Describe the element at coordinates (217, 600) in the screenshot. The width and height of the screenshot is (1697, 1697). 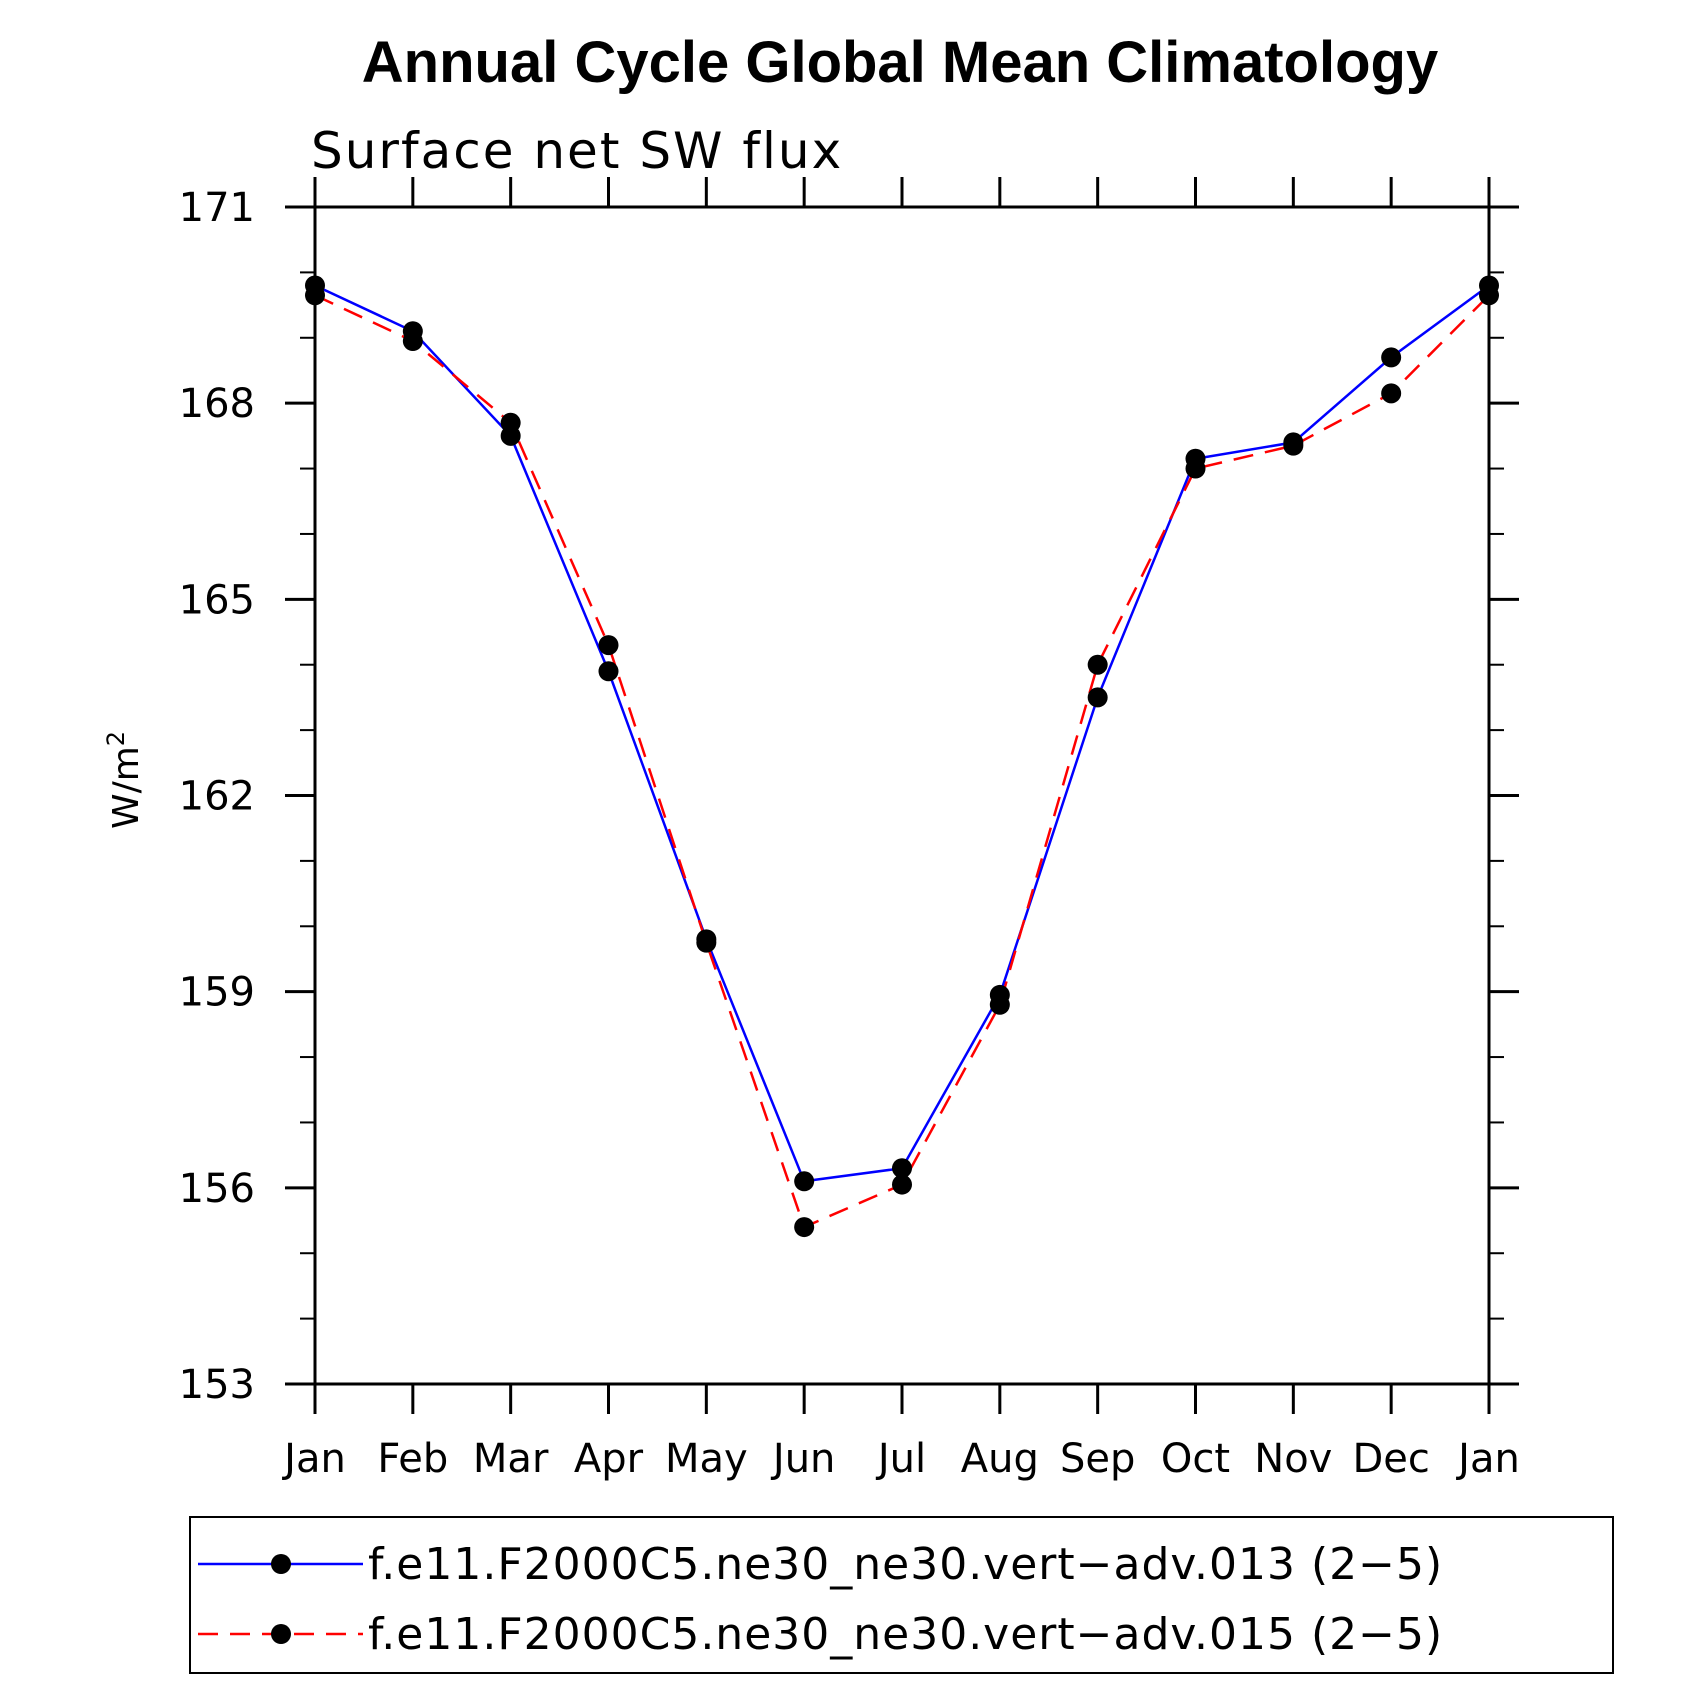
I see `y-tick-label: 165` at that location.